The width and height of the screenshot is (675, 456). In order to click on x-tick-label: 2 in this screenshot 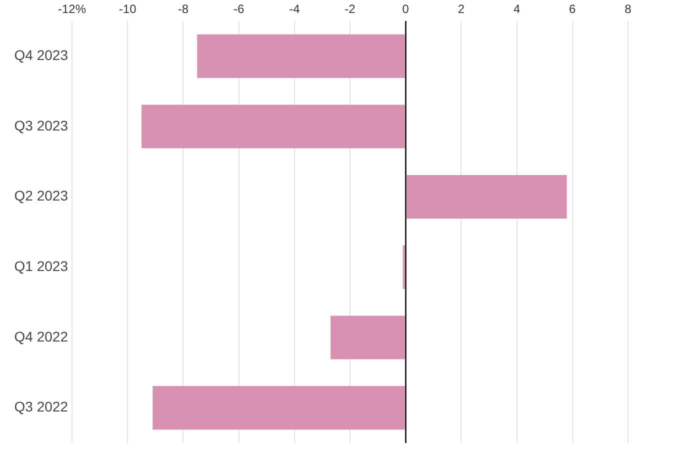, I will do `click(461, 9)`.